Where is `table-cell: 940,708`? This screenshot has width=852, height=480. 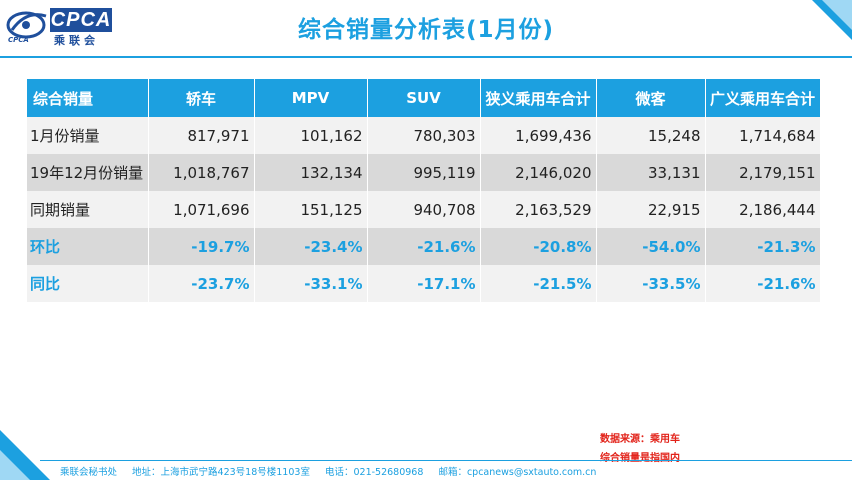 table-cell: 940,708 is located at coordinates (424, 209).